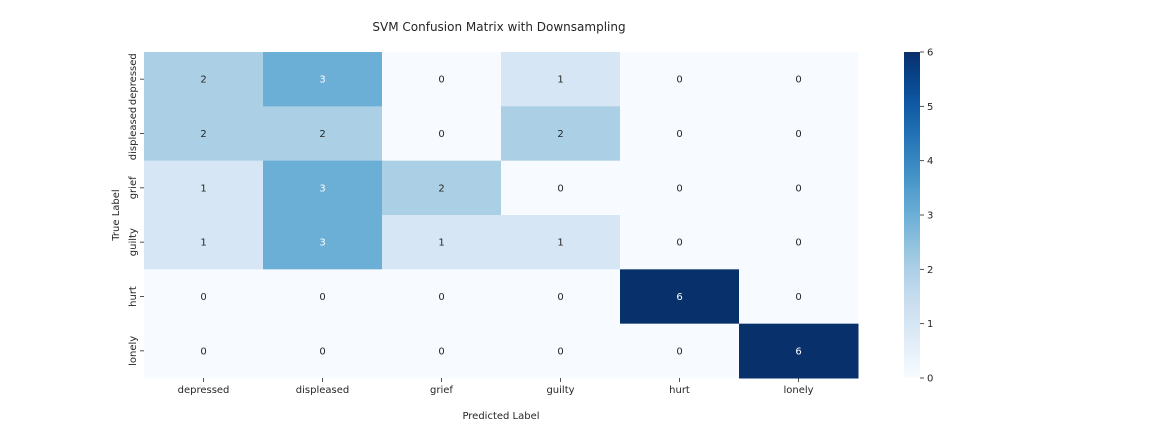 This screenshot has height=432, width=1152. I want to click on colorbar-tick-label: 3, so click(930, 216).